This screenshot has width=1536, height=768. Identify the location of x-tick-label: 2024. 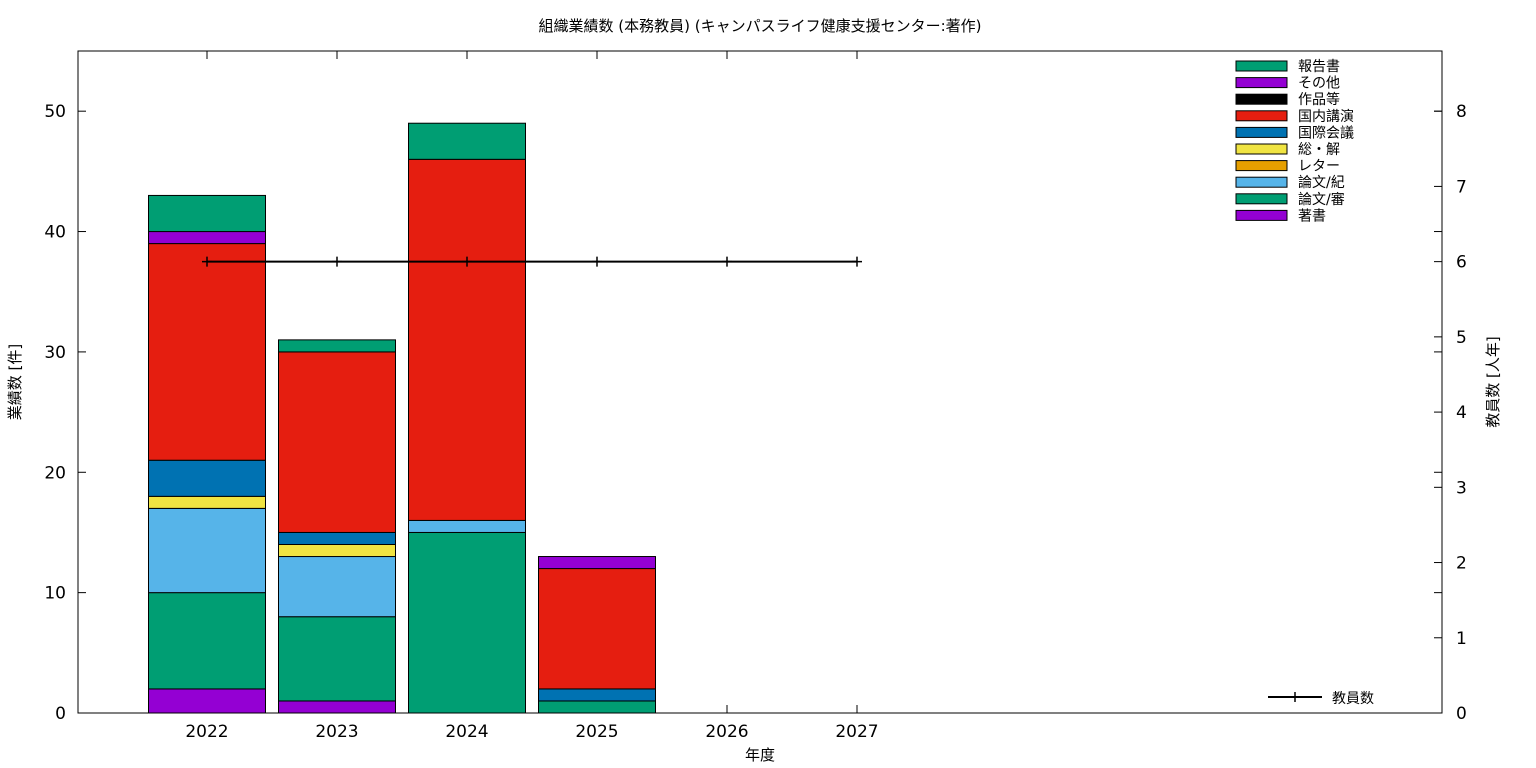
(466, 732).